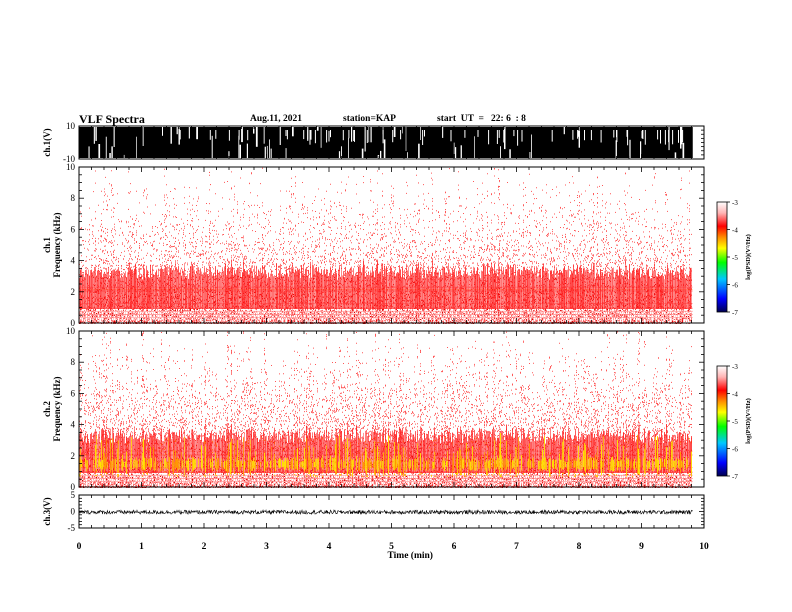 This screenshot has width=792, height=612. I want to click on ch2-spec-ylabel: ch.2, so click(47, 409).